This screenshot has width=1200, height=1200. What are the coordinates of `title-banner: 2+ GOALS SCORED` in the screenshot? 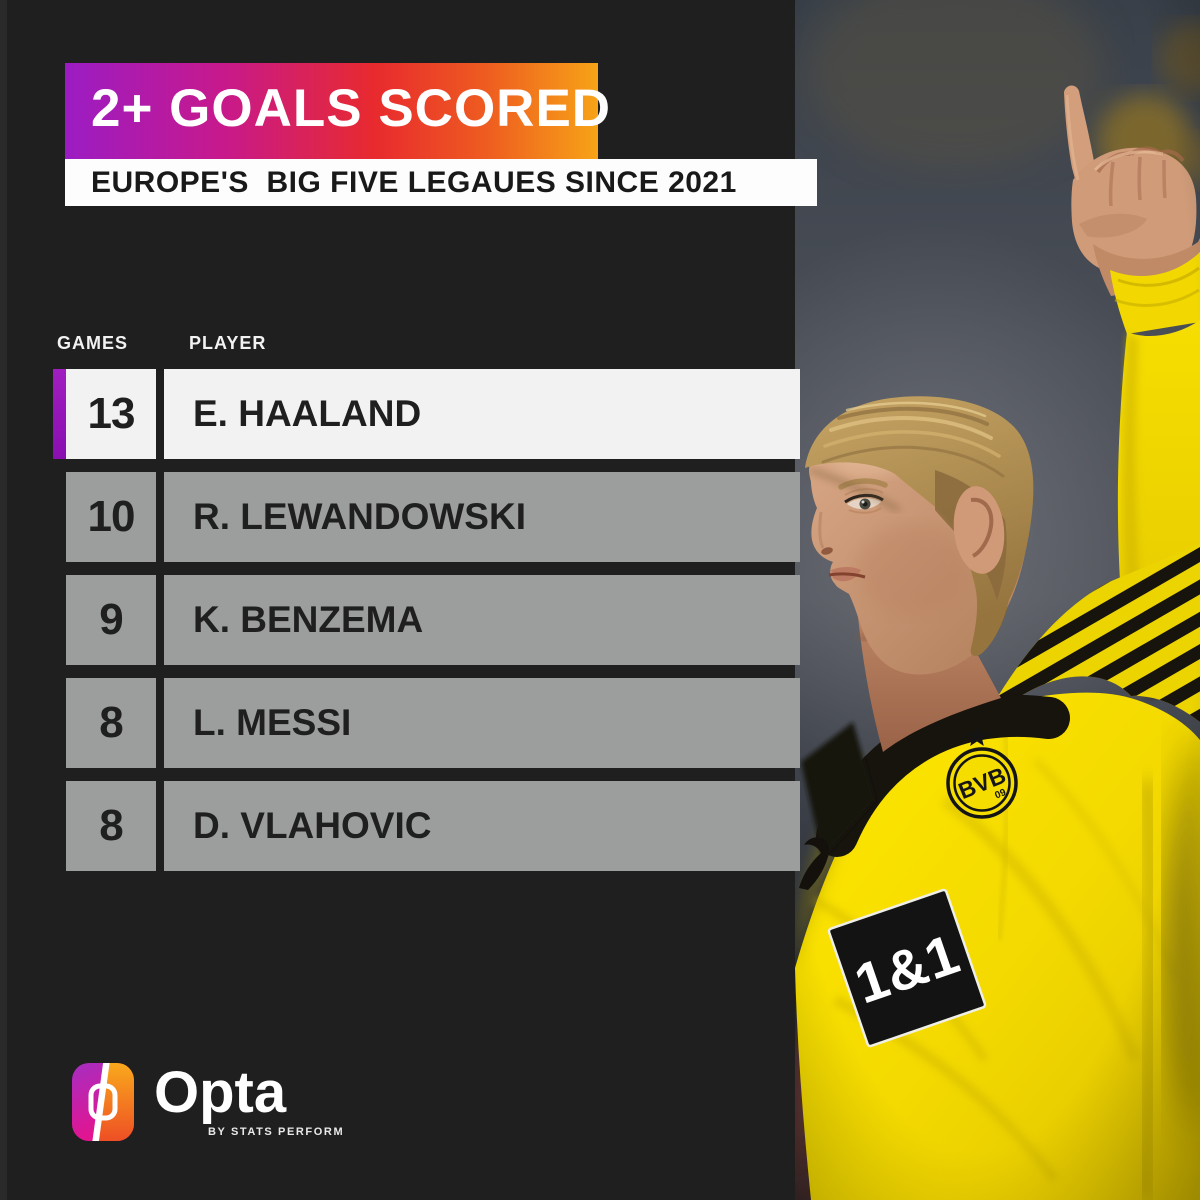 It's located at (337, 111).